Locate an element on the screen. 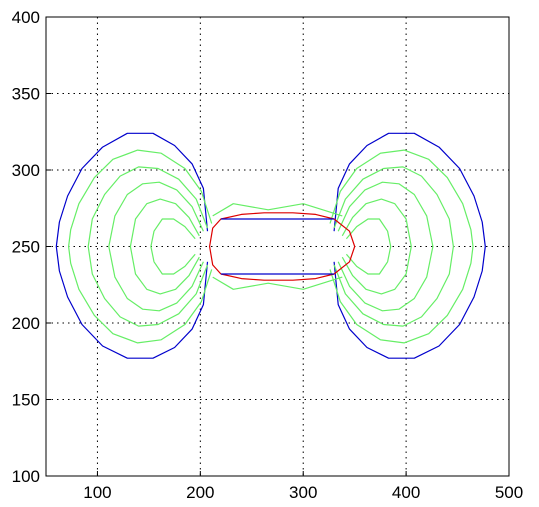 The image size is (539, 507). y-tick-label: 150 is located at coordinates (26, 400).